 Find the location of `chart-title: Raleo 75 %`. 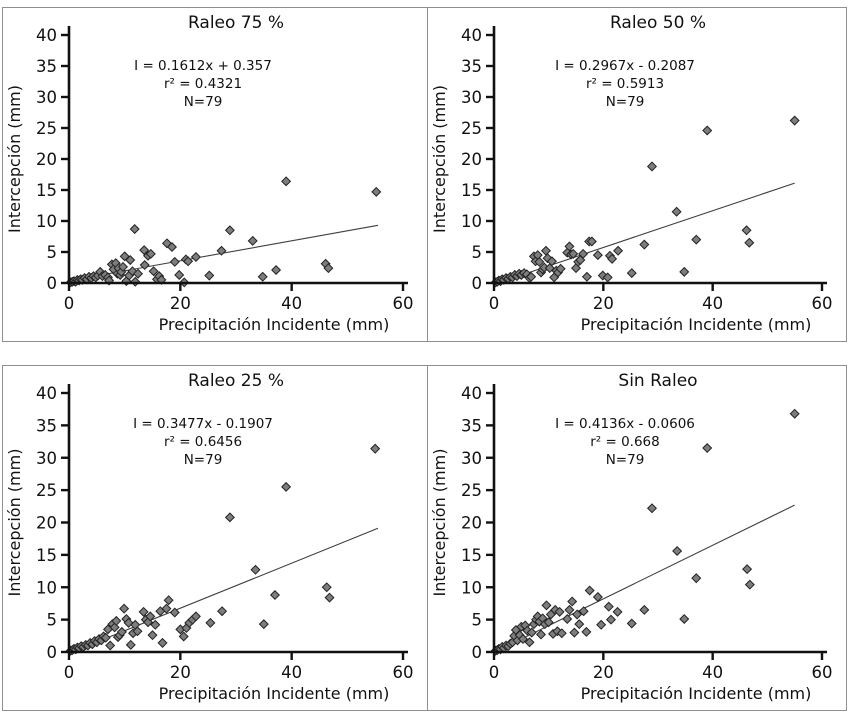

chart-title: Raleo 75 % is located at coordinates (236, 23).